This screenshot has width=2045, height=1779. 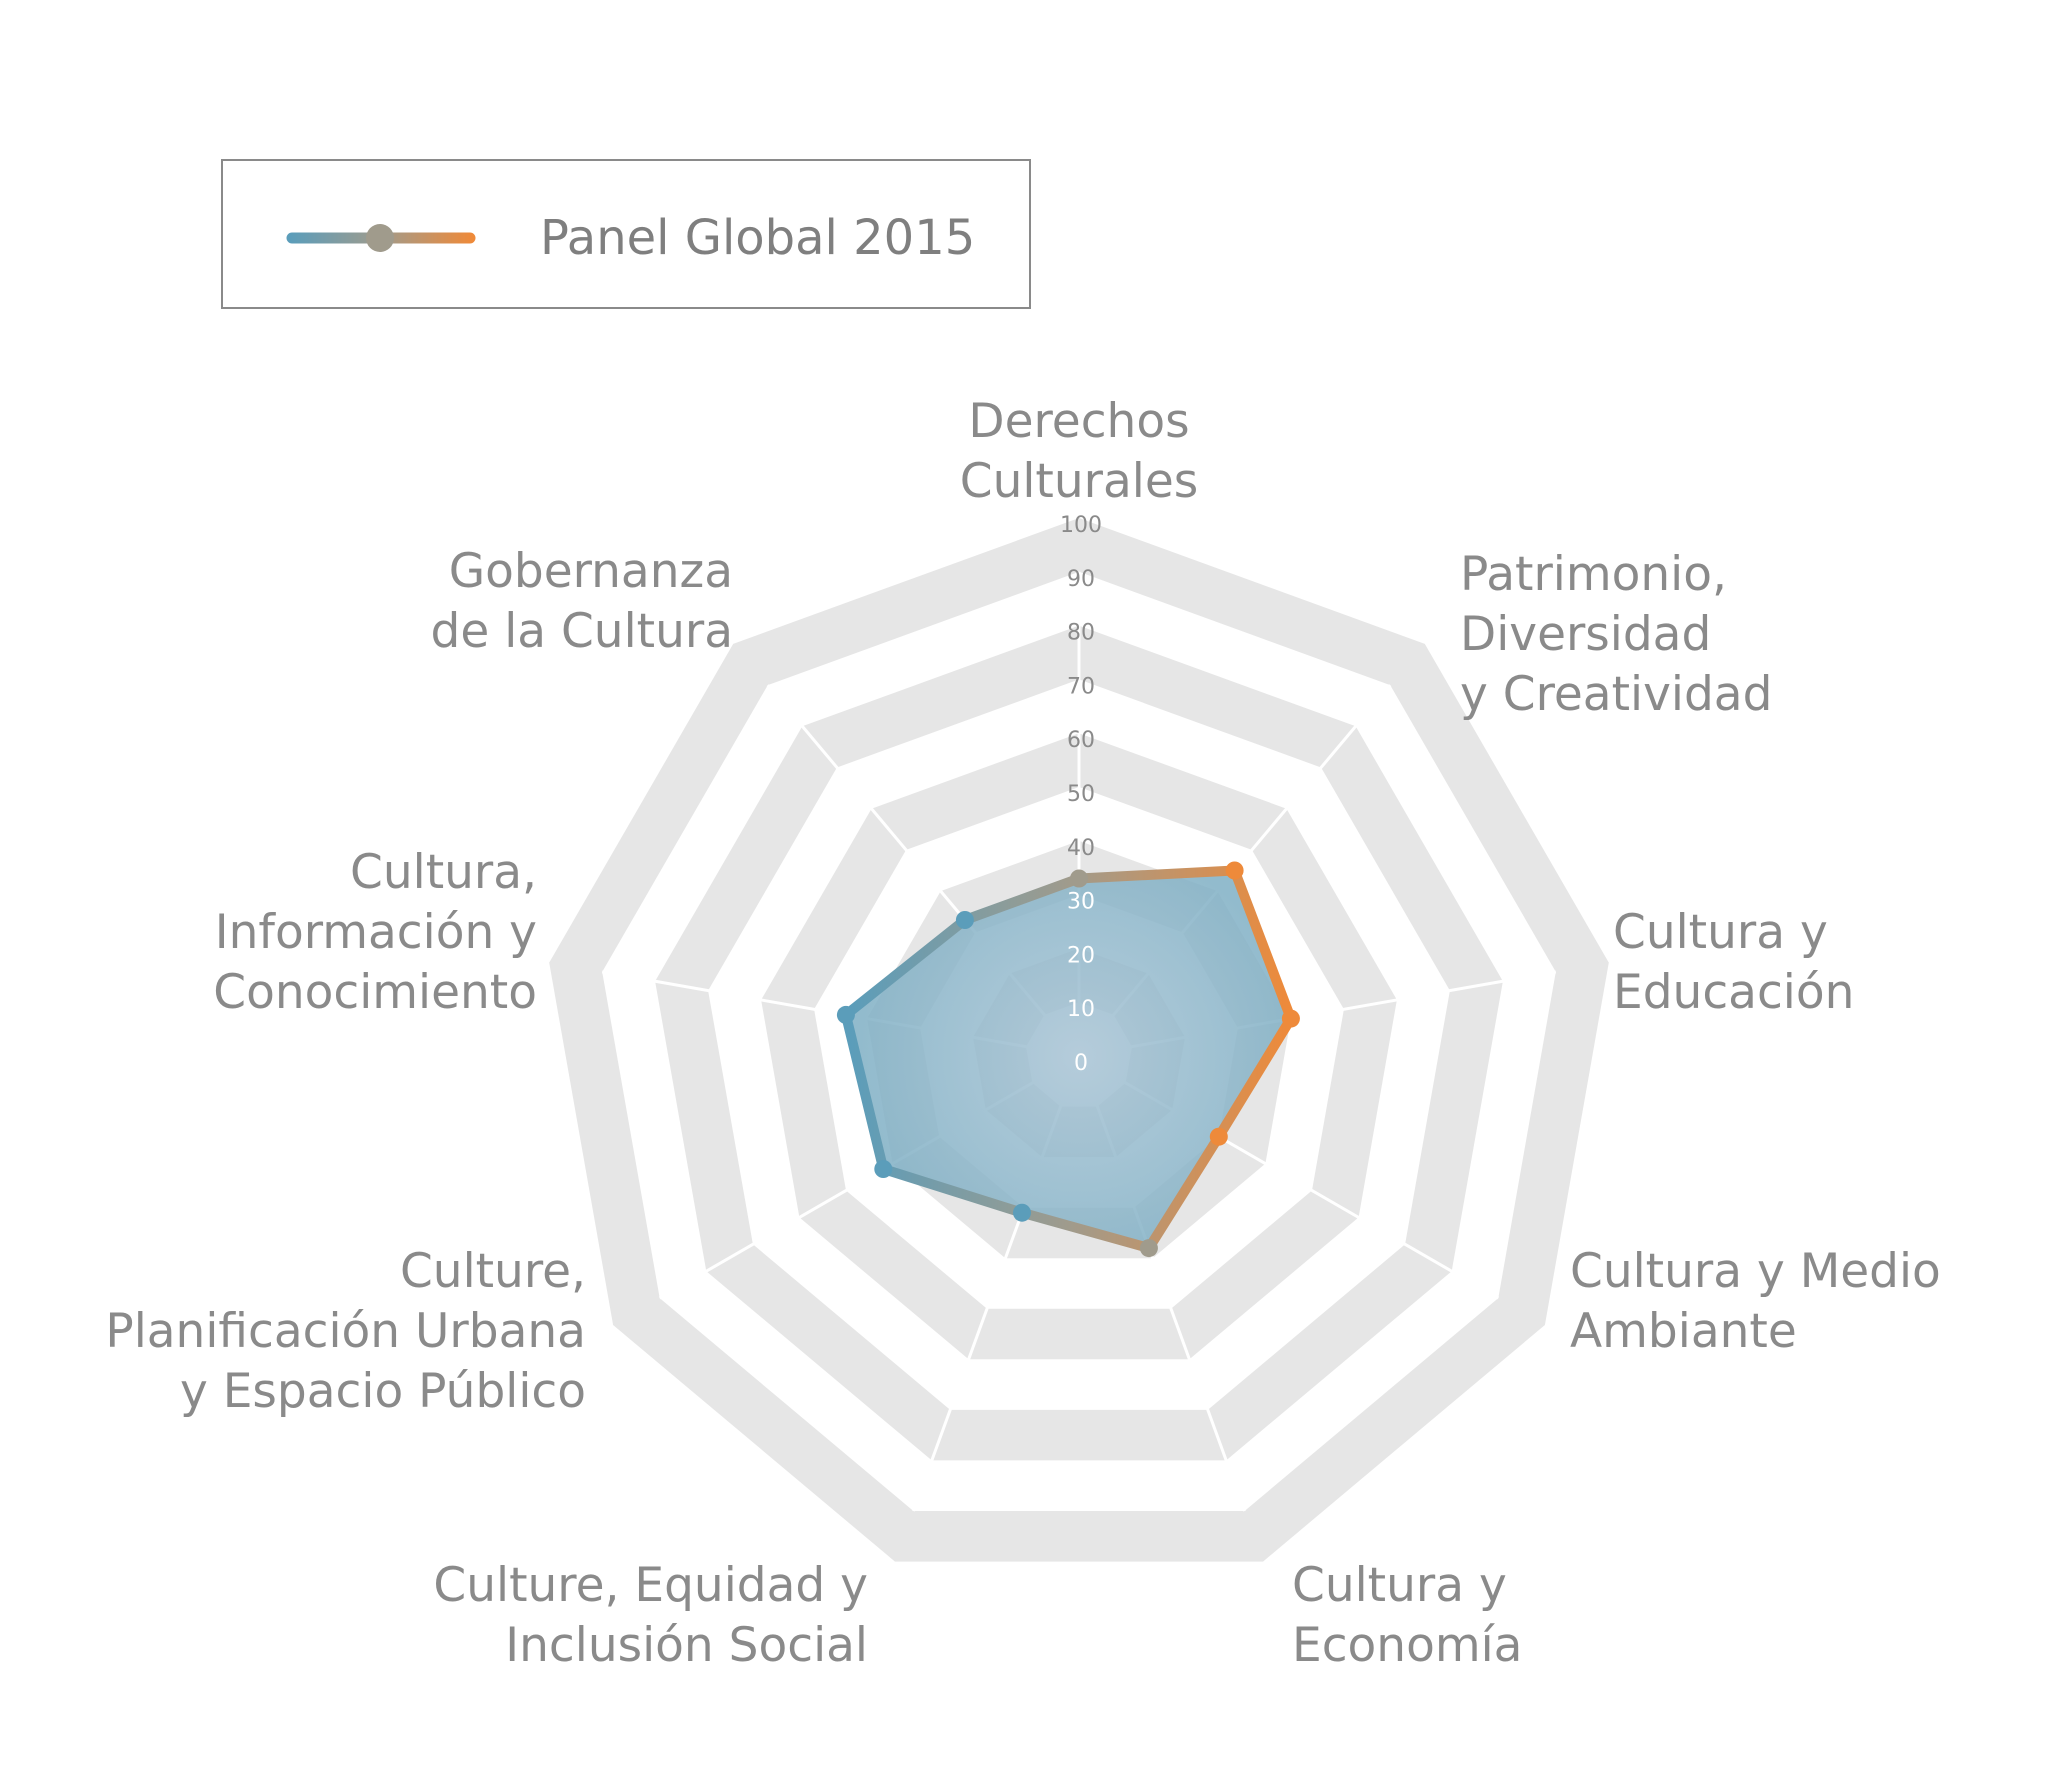 What do you see at coordinates (1081, 686) in the screenshot?
I see `tick-label: 70` at bounding box center [1081, 686].